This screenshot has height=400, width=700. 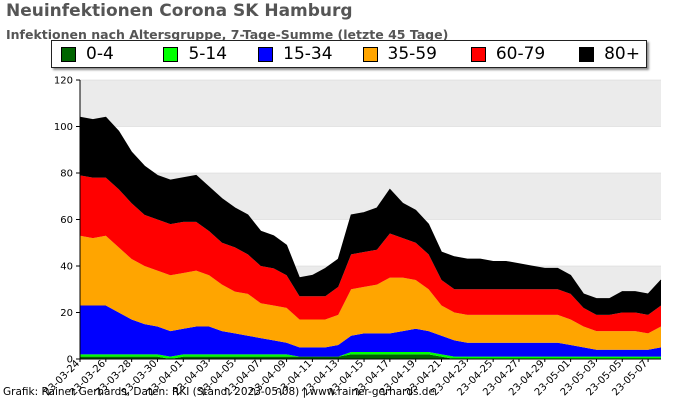 I want to click on legend-item-35-59: 35-59, so click(x=409, y=54).